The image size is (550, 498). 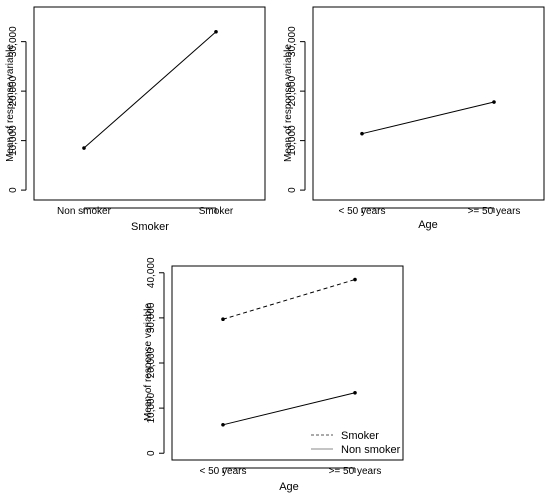 What do you see at coordinates (151, 272) in the screenshot?
I see `y-tick-label: 40,000` at bounding box center [151, 272].